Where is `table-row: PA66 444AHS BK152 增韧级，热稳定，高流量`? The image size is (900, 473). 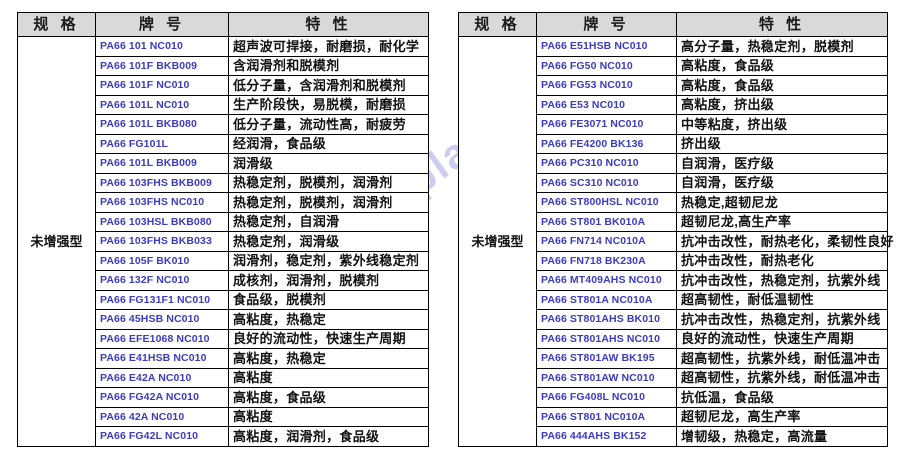 table-row: PA66 444AHS BK152 增韧级，热稳定，高流量 is located at coordinates (673, 436).